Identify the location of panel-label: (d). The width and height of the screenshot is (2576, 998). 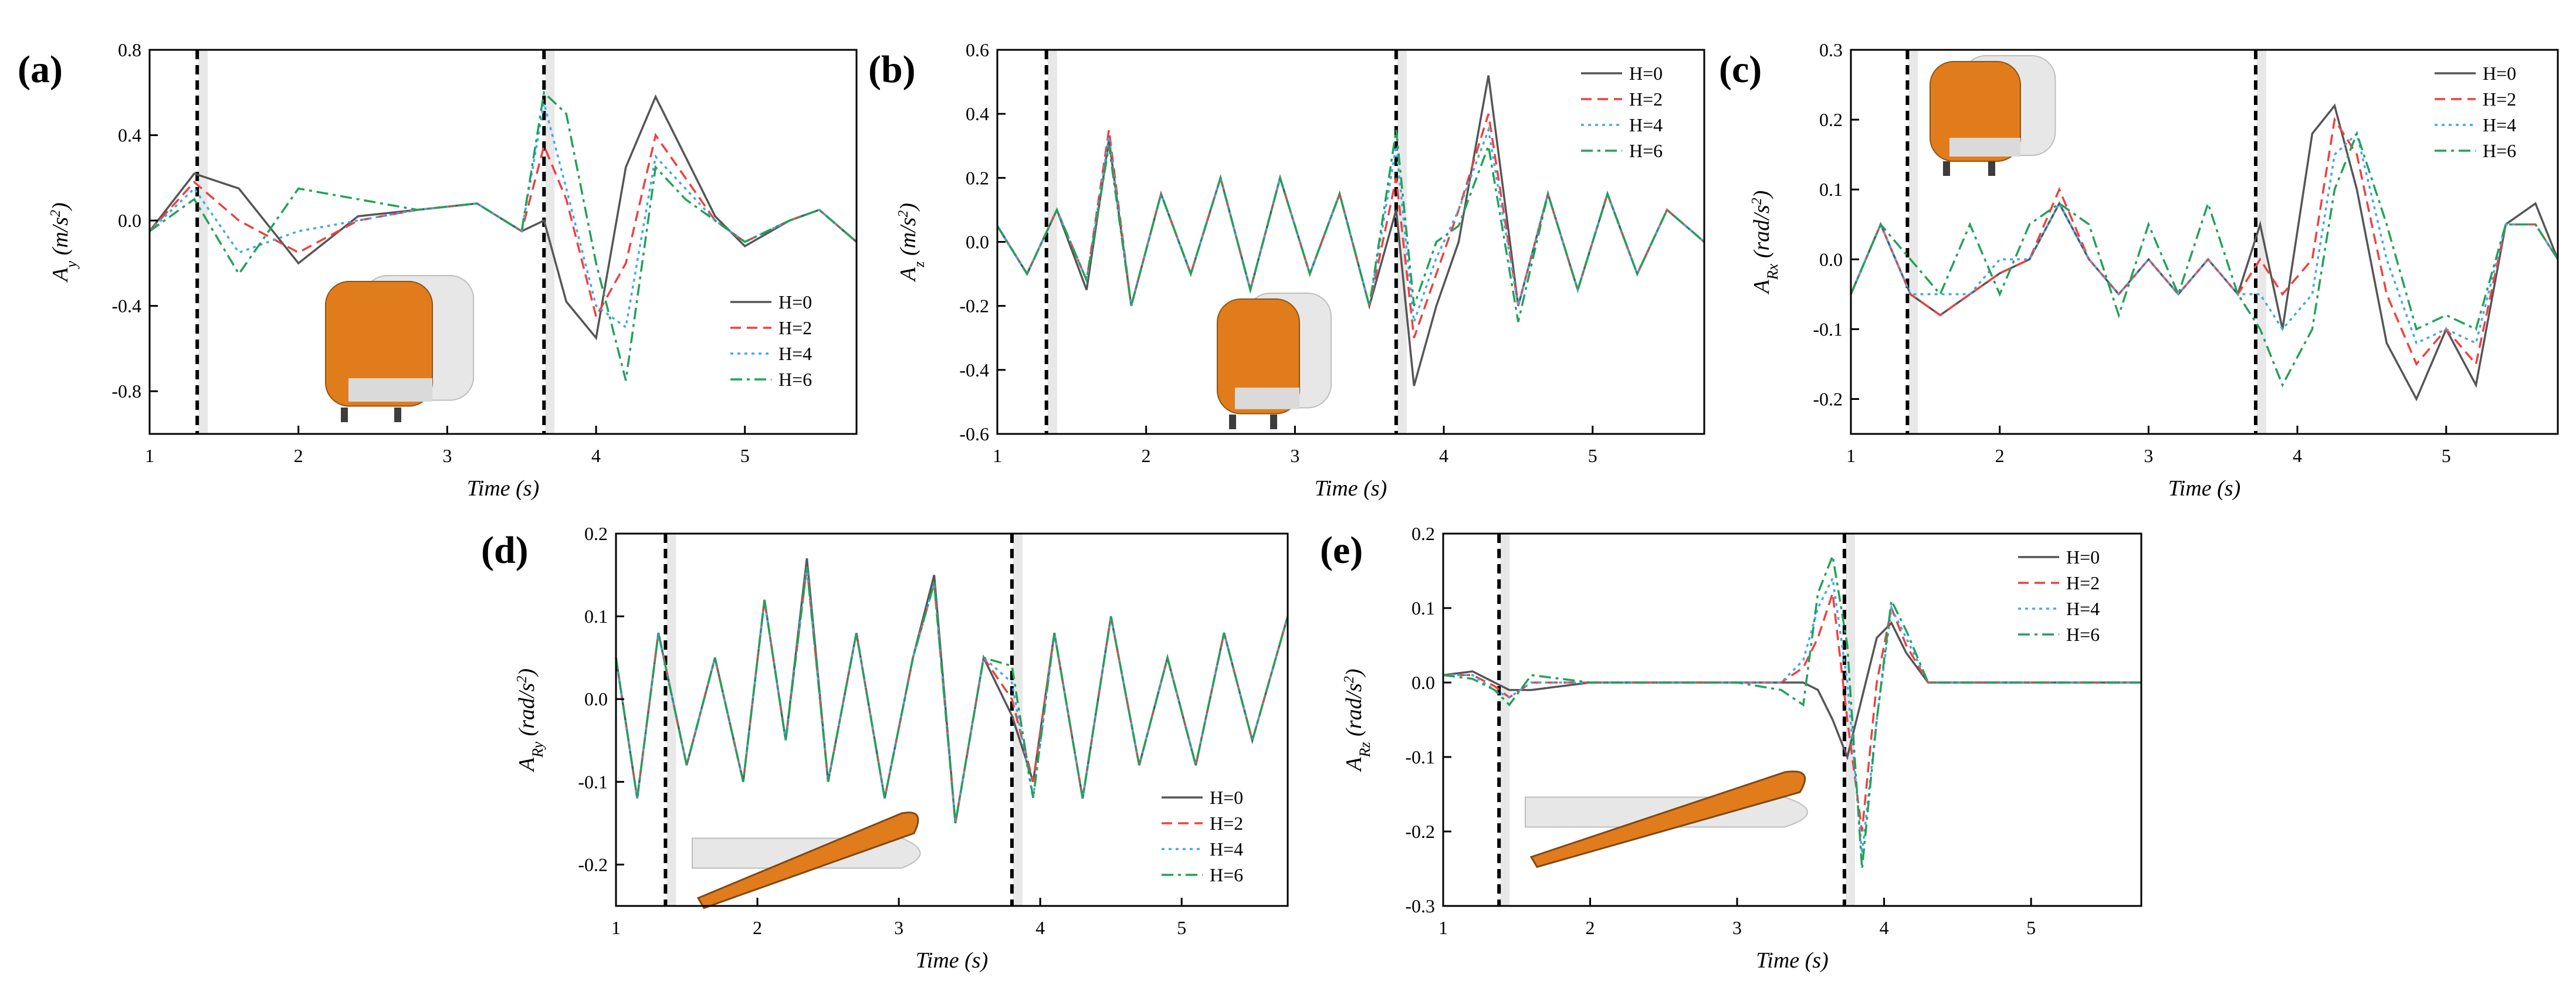
(505, 550).